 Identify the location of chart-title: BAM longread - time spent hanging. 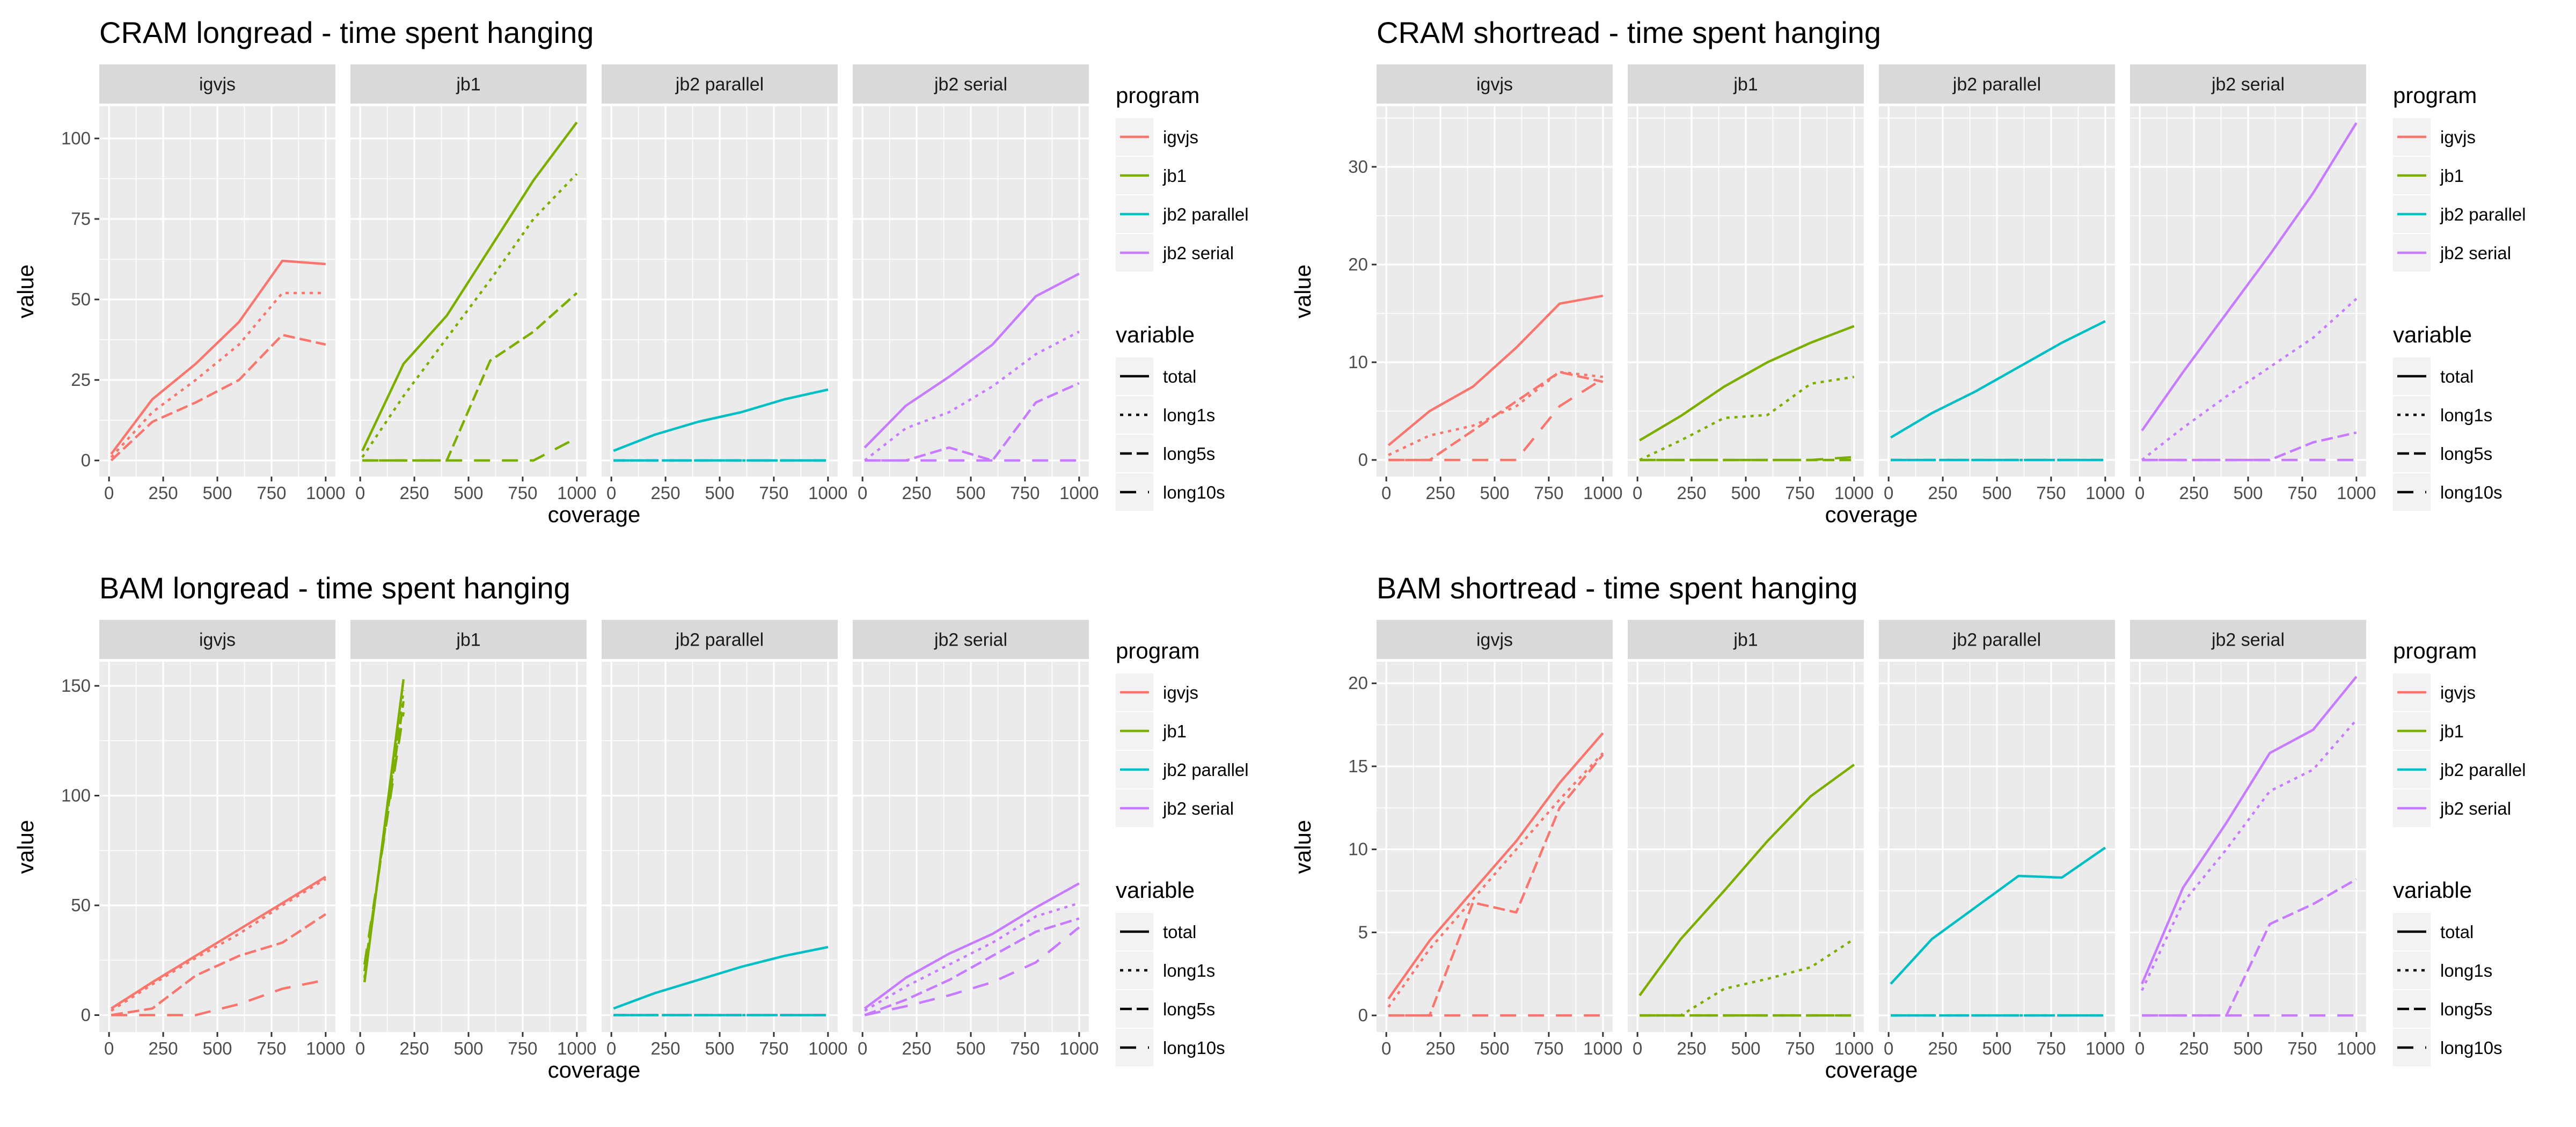
(334, 588).